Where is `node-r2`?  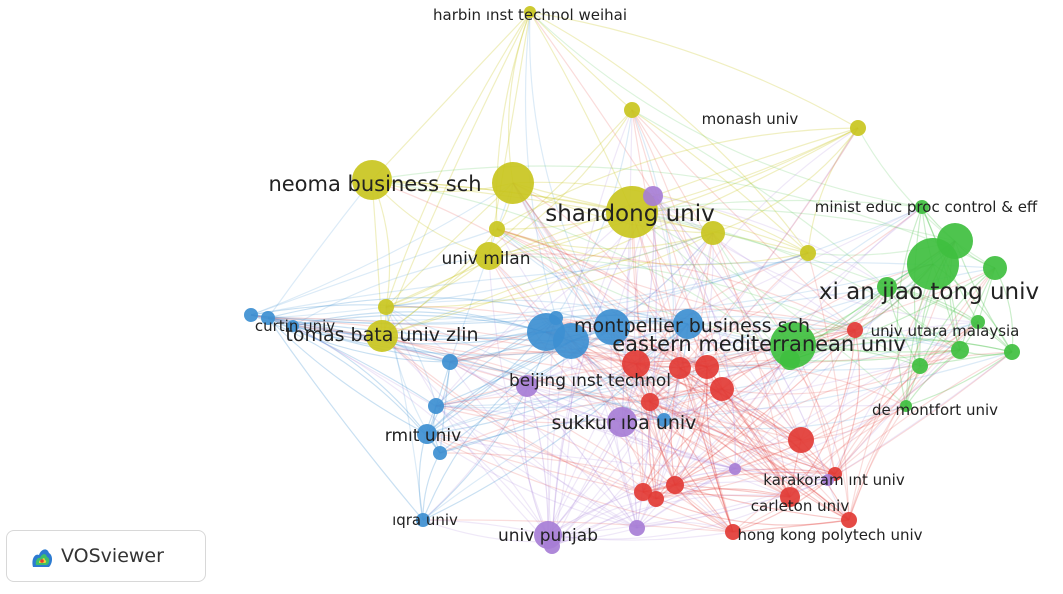
node-r2 is located at coordinates (636, 364).